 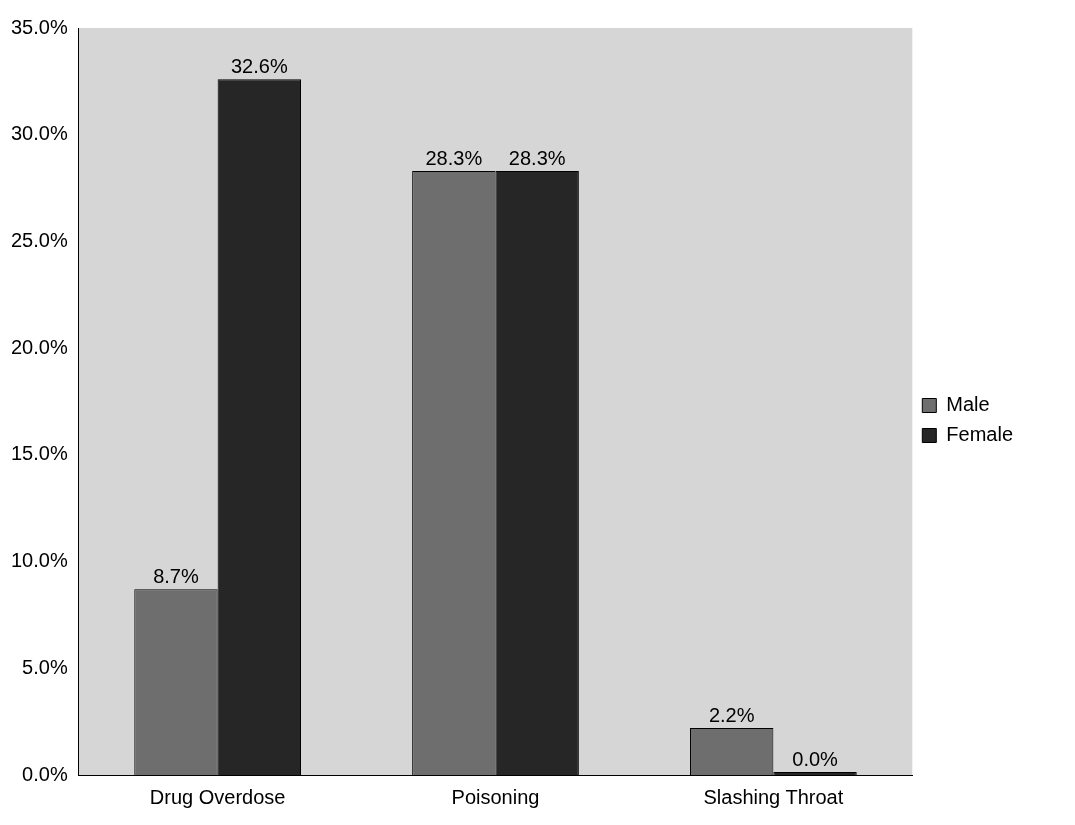 What do you see at coordinates (39, 133) in the screenshot?
I see `y-tick-label: 30.0%` at bounding box center [39, 133].